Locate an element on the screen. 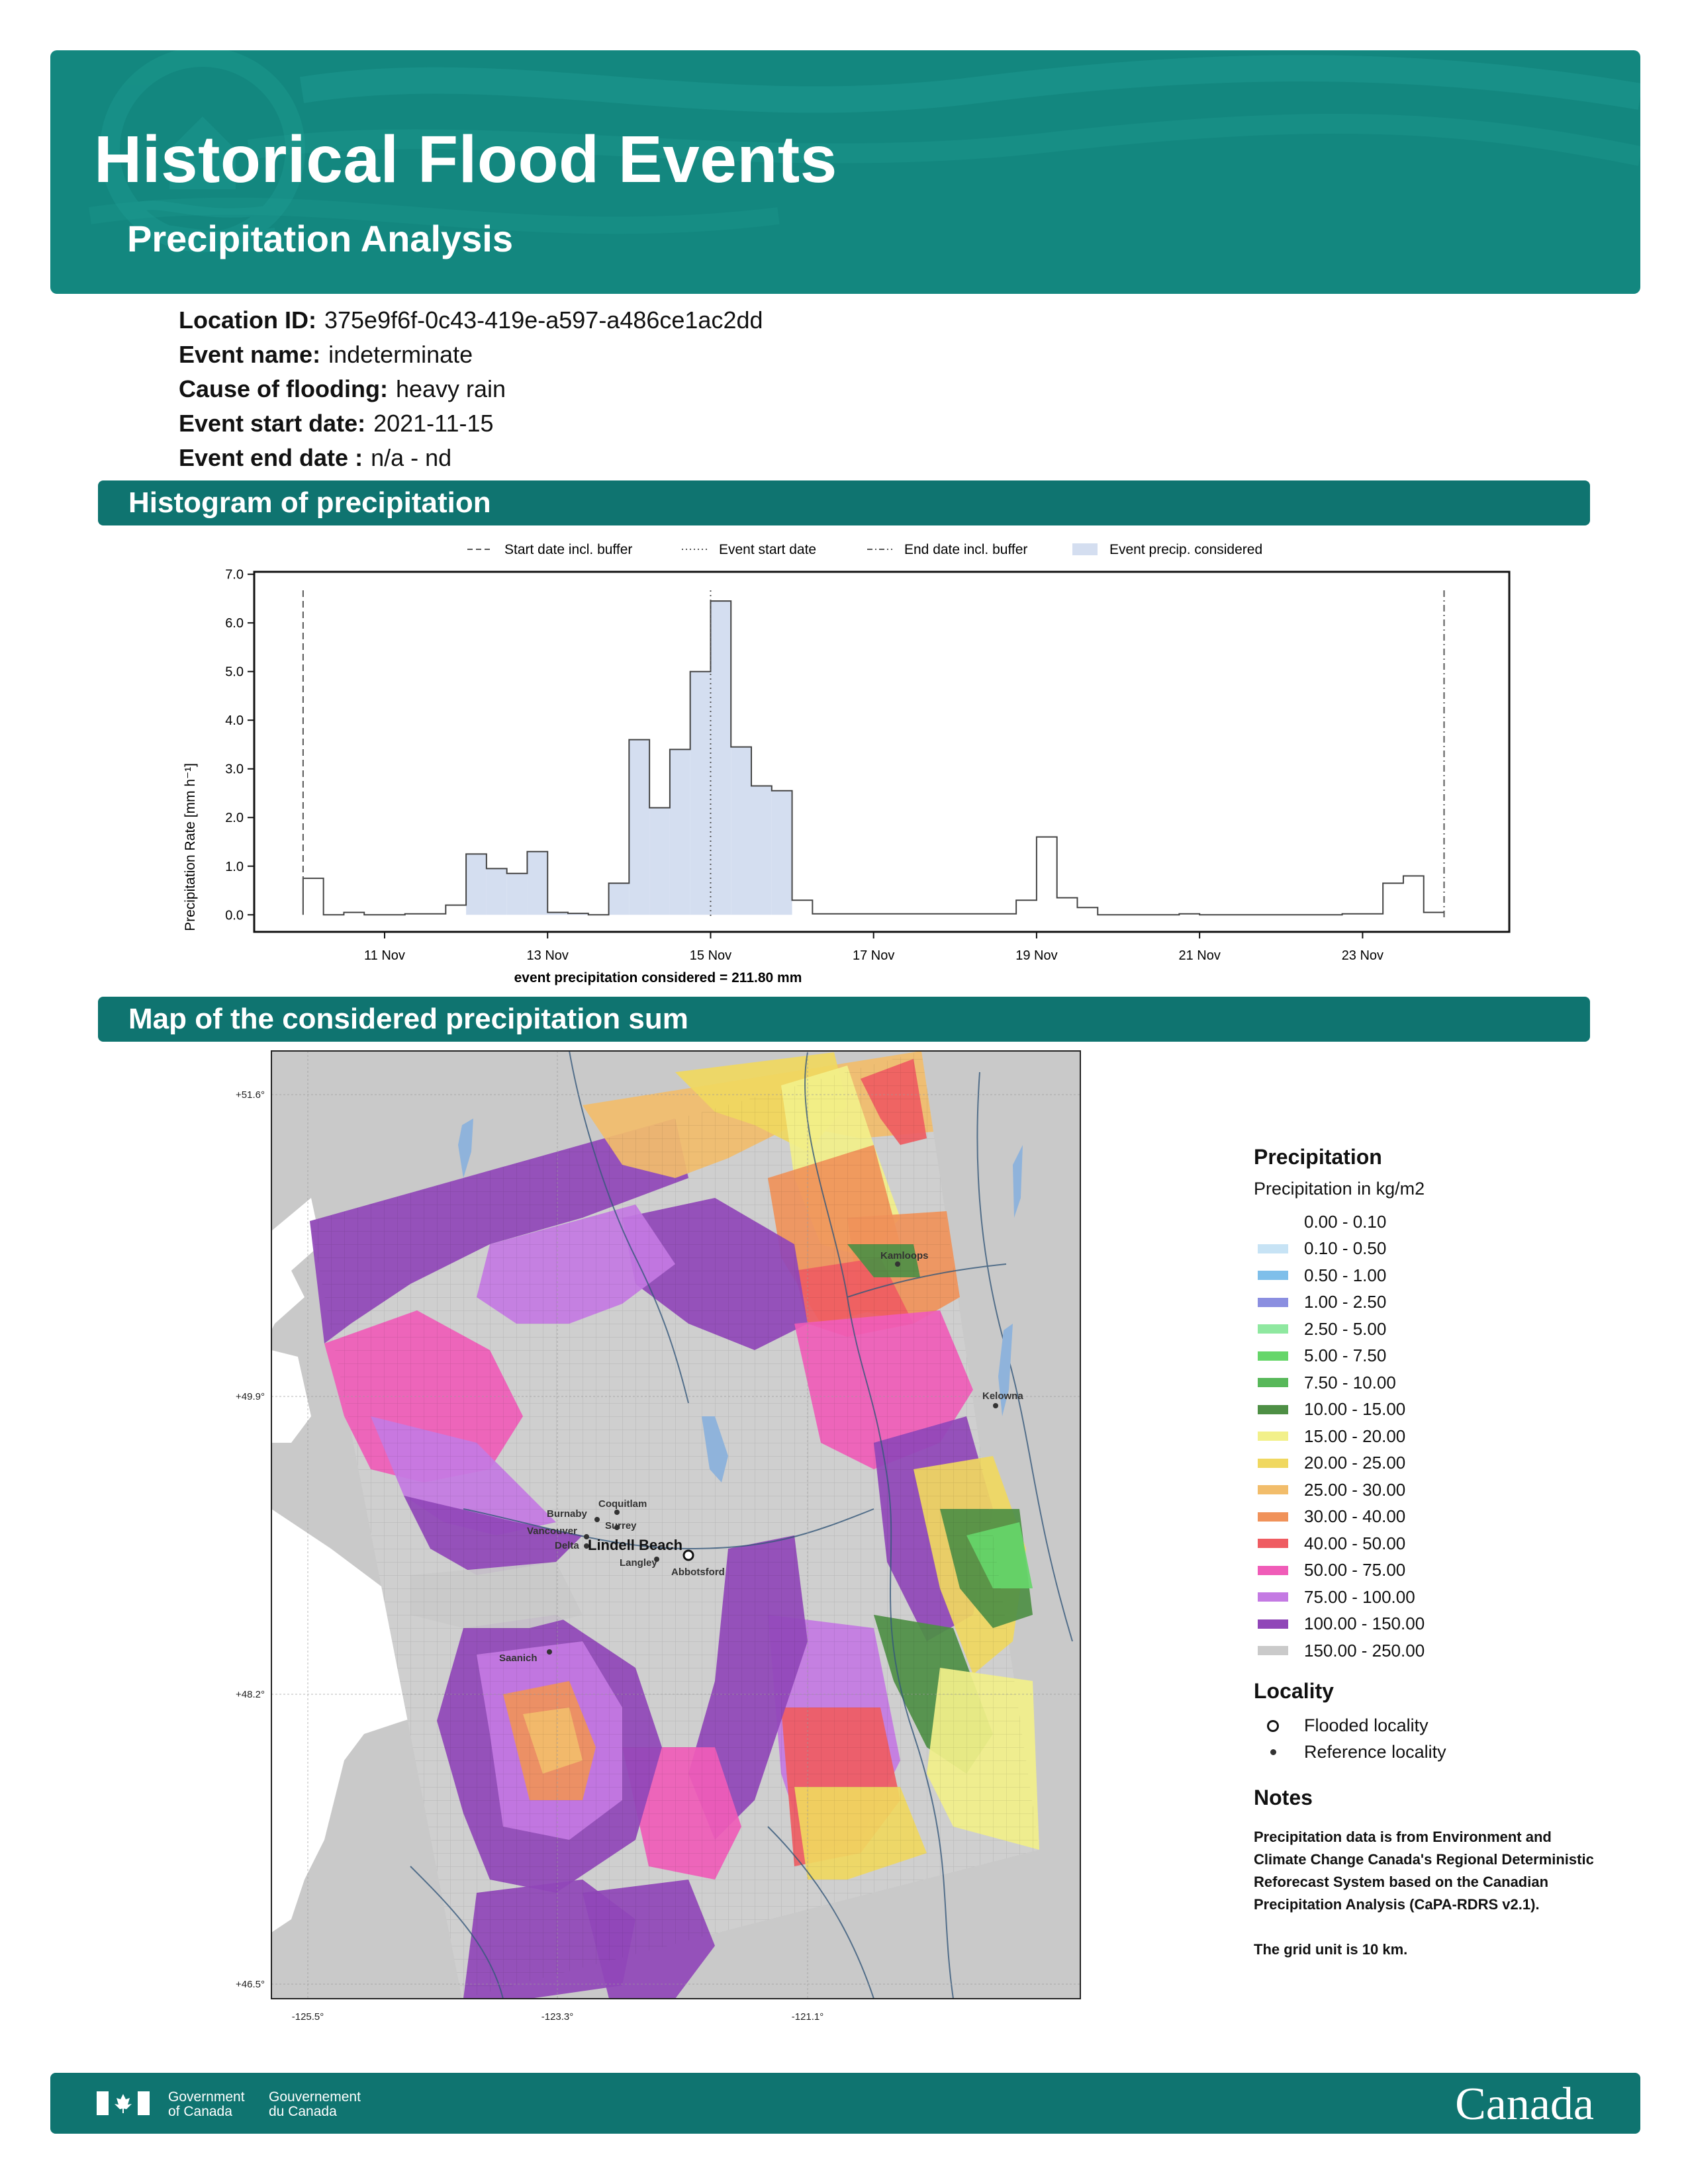  flooded-locality-icon is located at coordinates (1273, 1726).